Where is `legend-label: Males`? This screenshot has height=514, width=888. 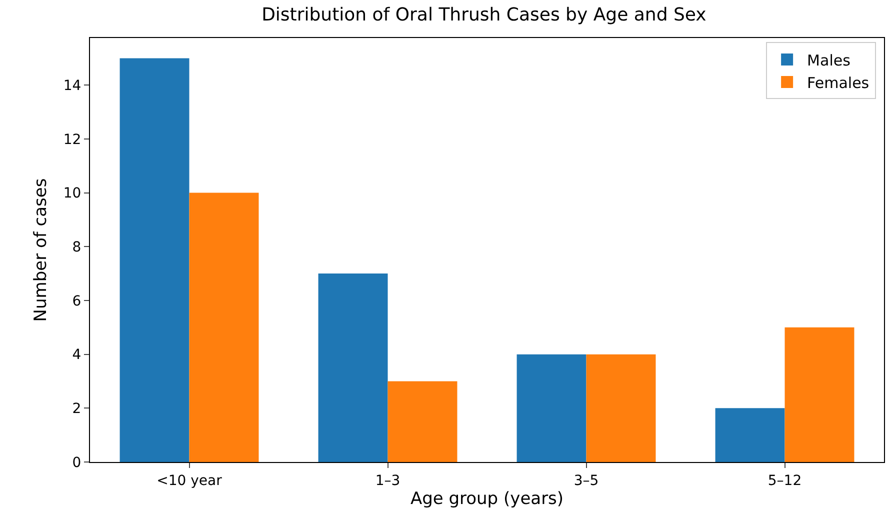 legend-label: Males is located at coordinates (829, 60).